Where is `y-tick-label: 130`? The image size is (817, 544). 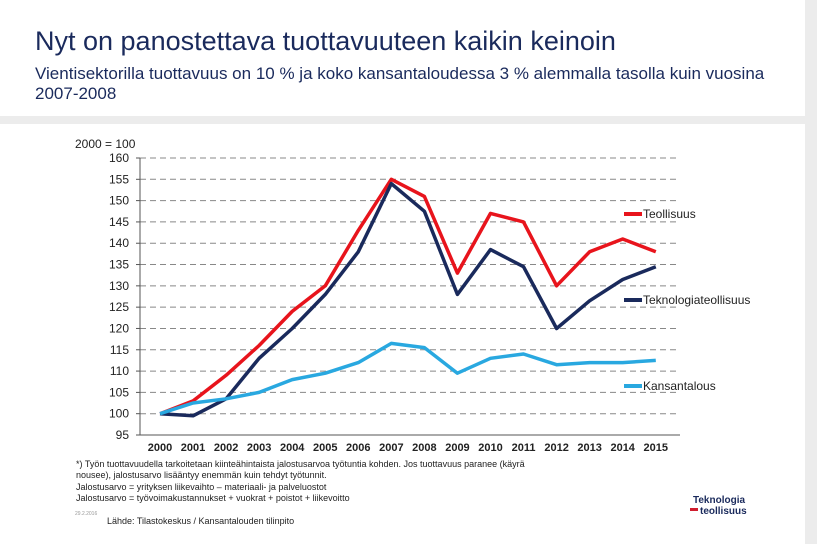 y-tick-label: 130 is located at coordinates (119, 286).